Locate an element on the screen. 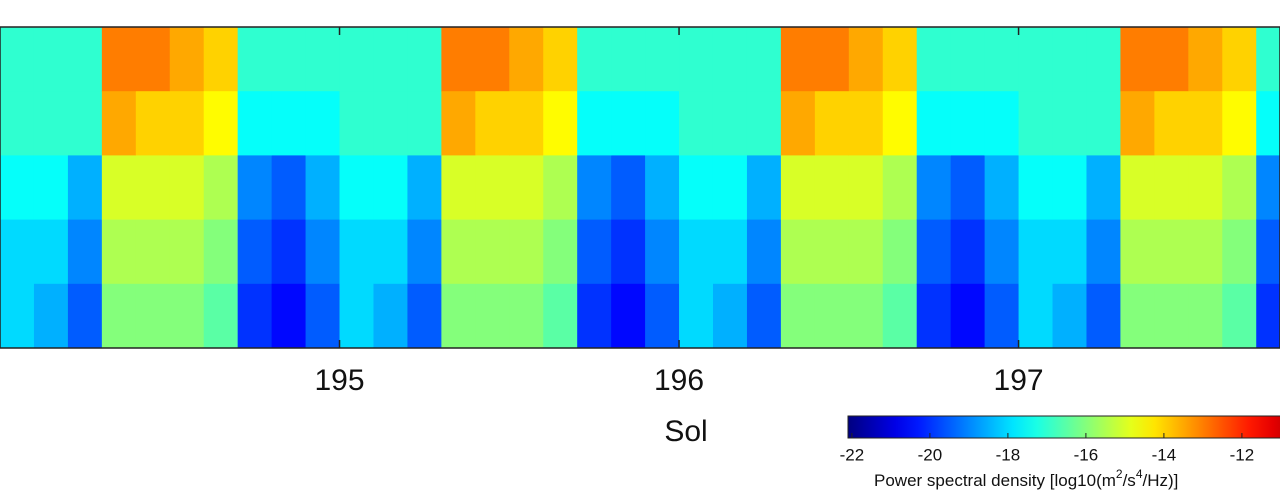 The image size is (1280, 504). superscript: 2 is located at coordinates (1119, 474).